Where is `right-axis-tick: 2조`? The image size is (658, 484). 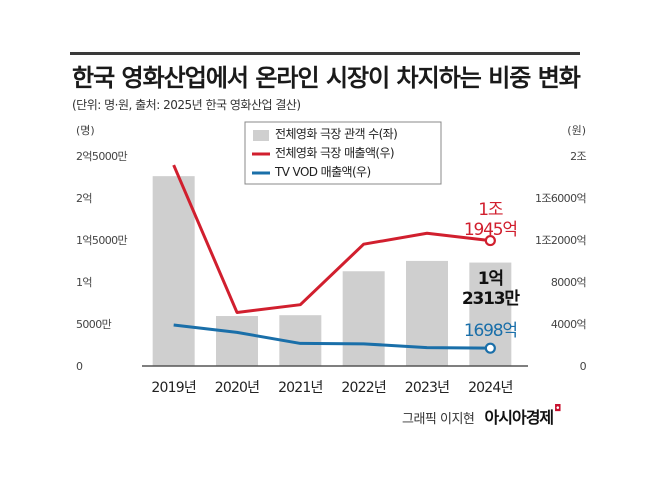 right-axis-tick: 2조 is located at coordinates (578, 156).